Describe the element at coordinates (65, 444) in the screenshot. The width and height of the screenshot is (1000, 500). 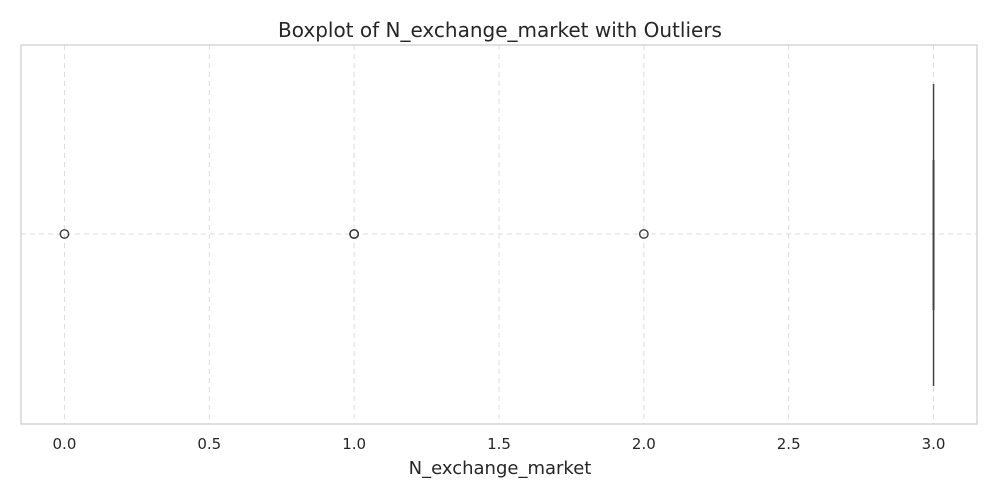
I see `x-tick-label: 0.0` at that location.